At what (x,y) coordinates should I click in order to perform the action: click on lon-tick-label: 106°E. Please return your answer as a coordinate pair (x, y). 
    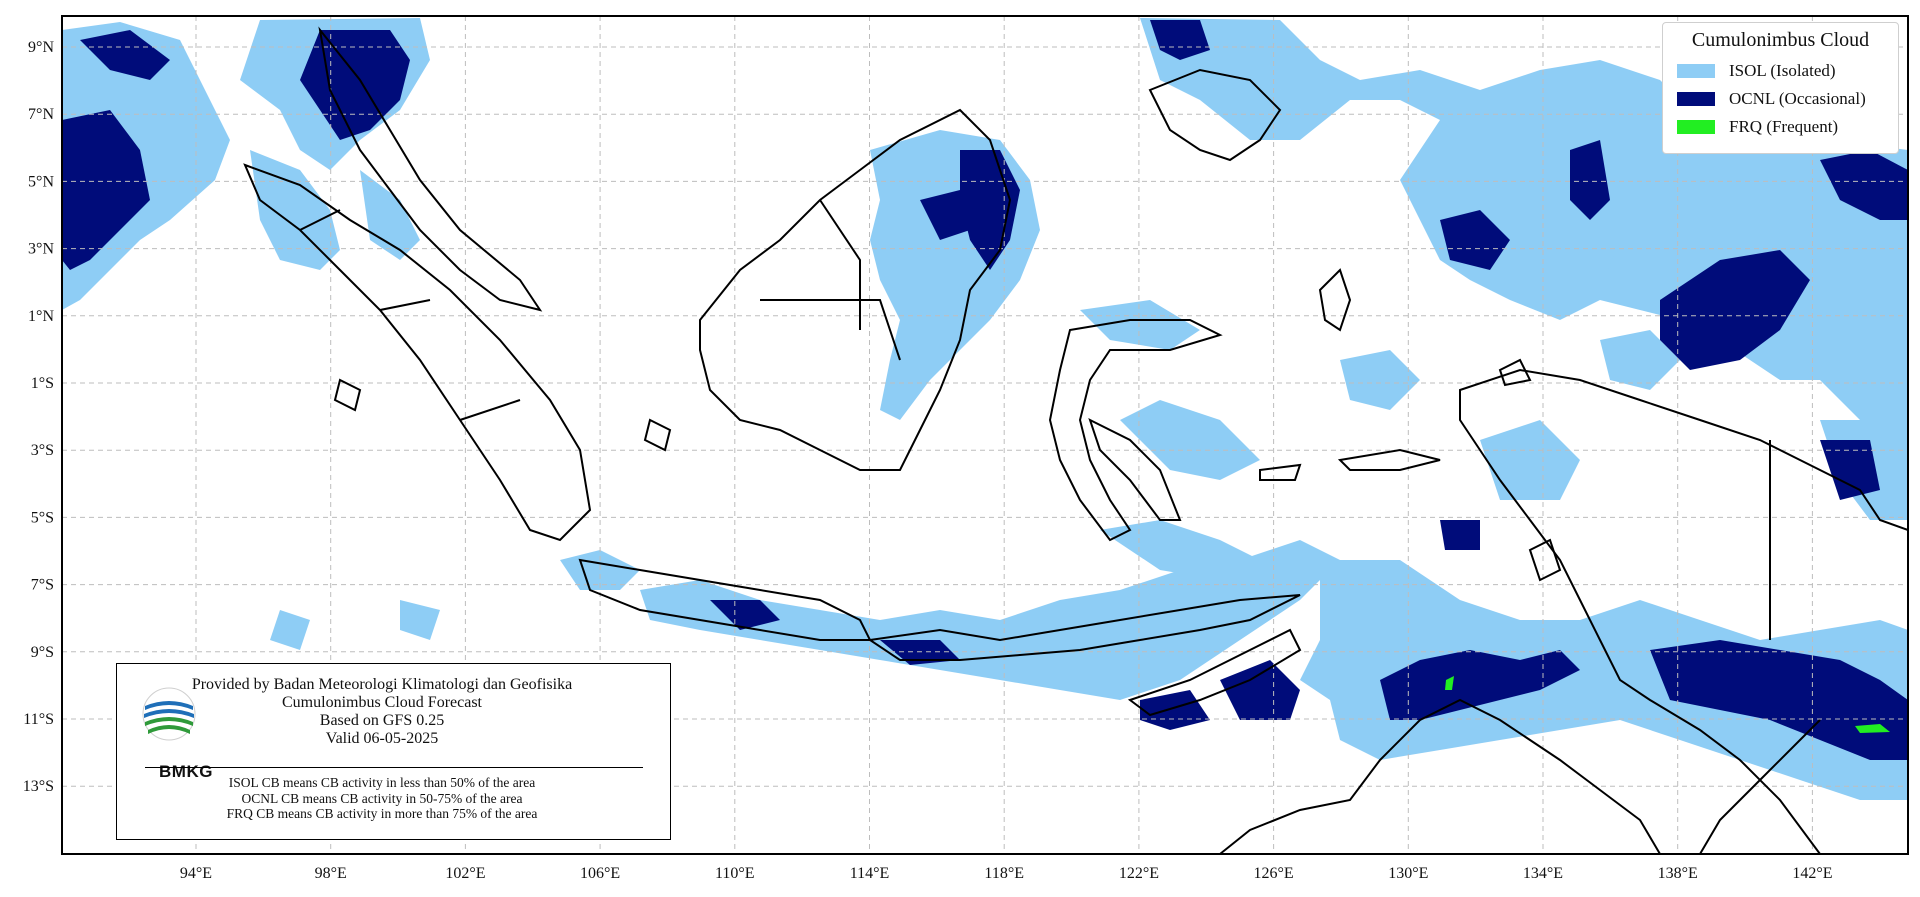
    Looking at the image, I should click on (600, 873).